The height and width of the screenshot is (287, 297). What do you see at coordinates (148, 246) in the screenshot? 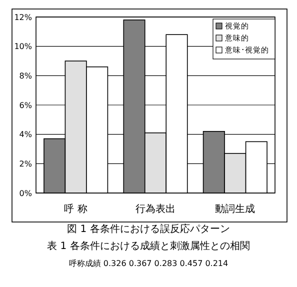
I see `text: 表 1 各条件における成績と刺激属性との相関` at bounding box center [148, 246].